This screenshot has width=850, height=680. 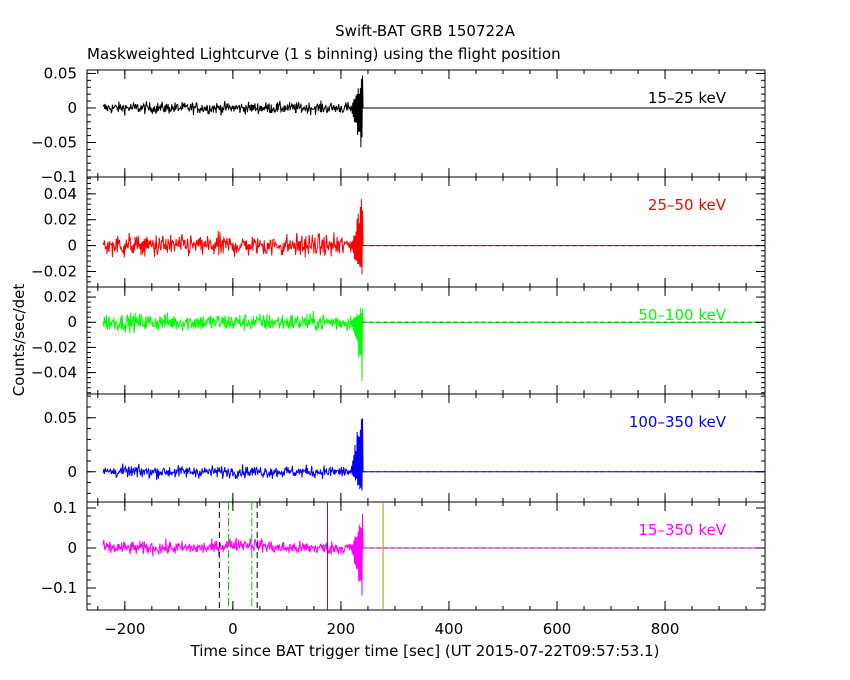 I want to click on chart-title: Swift-BAT GRB 150722A, so click(x=425, y=31).